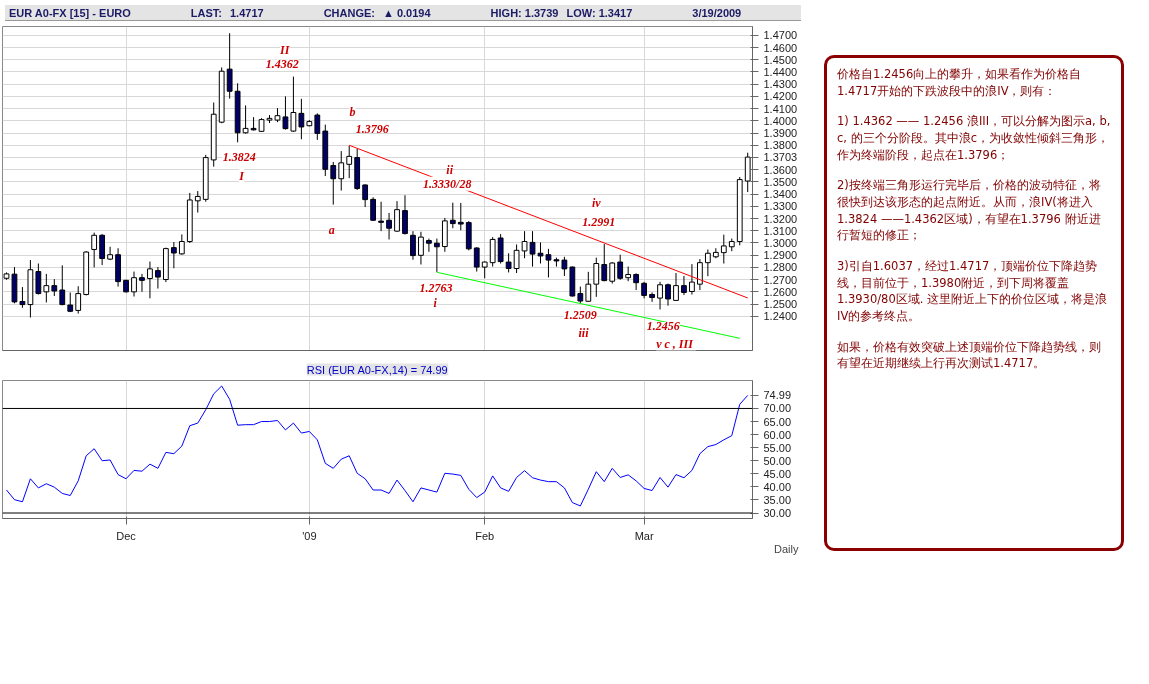 The width and height of the screenshot is (1149, 684). I want to click on text: EUR A0-FX [15] - EURO, so click(70, 13).